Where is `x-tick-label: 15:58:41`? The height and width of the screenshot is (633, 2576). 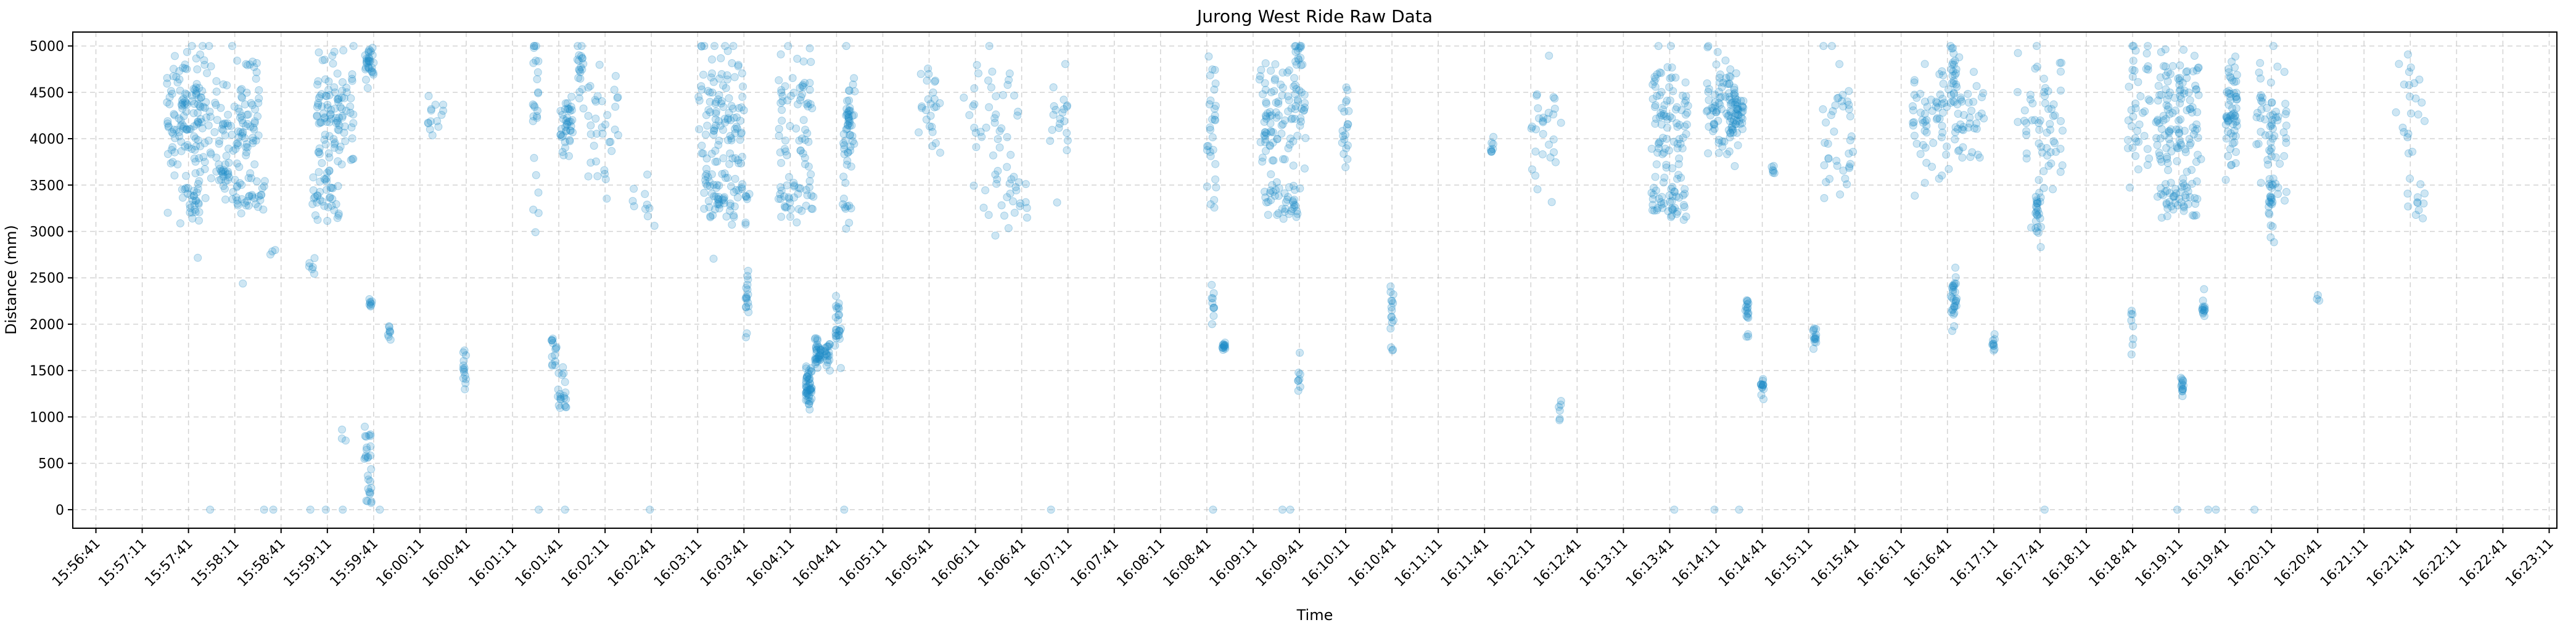
x-tick-label: 15:58:41 is located at coordinates (261, 563).